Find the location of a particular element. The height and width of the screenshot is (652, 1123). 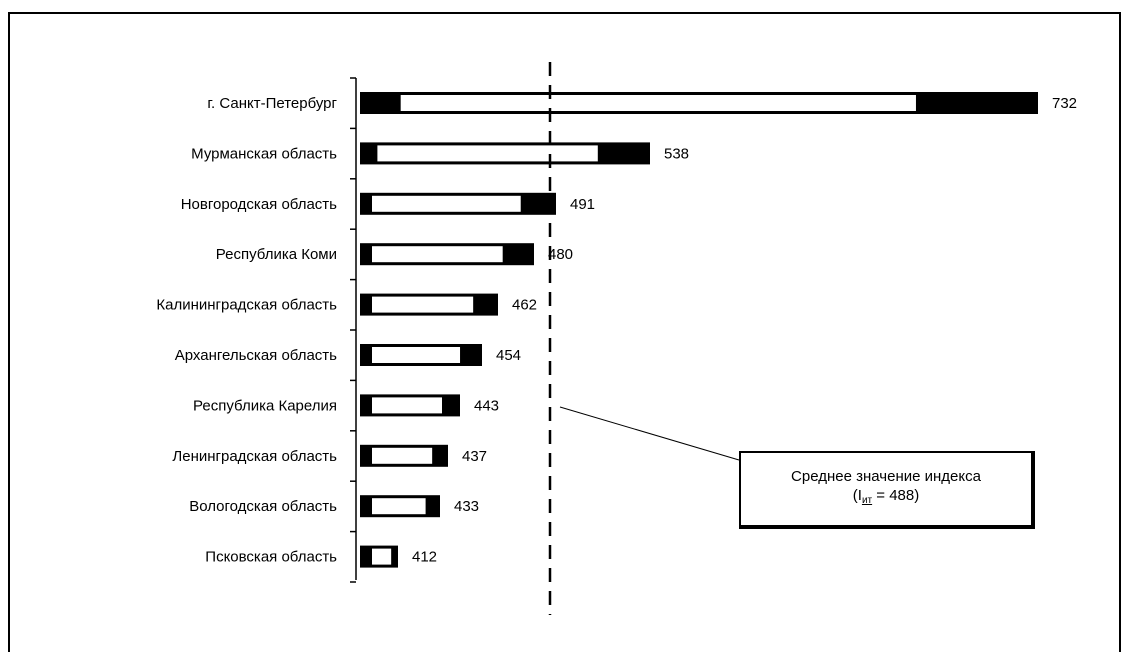

annotation-subscript: ит is located at coordinates (867, 500).